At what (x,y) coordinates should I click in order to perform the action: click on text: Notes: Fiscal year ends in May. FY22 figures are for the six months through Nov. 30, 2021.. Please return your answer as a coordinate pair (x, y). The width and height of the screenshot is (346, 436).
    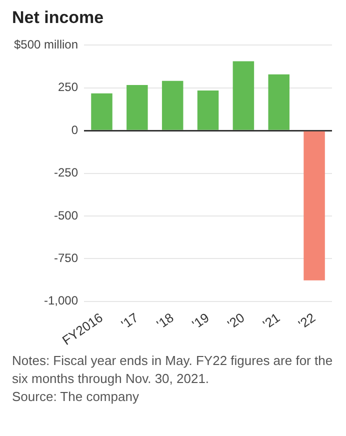
    Looking at the image, I should click on (173, 370).